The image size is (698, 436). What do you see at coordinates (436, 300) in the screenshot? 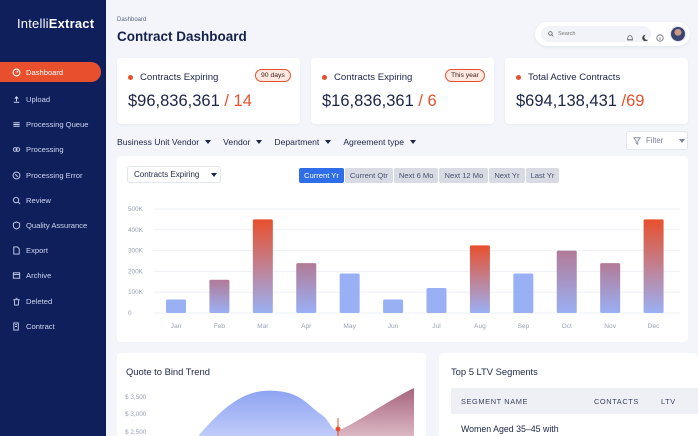
I see `bar-jul` at bounding box center [436, 300].